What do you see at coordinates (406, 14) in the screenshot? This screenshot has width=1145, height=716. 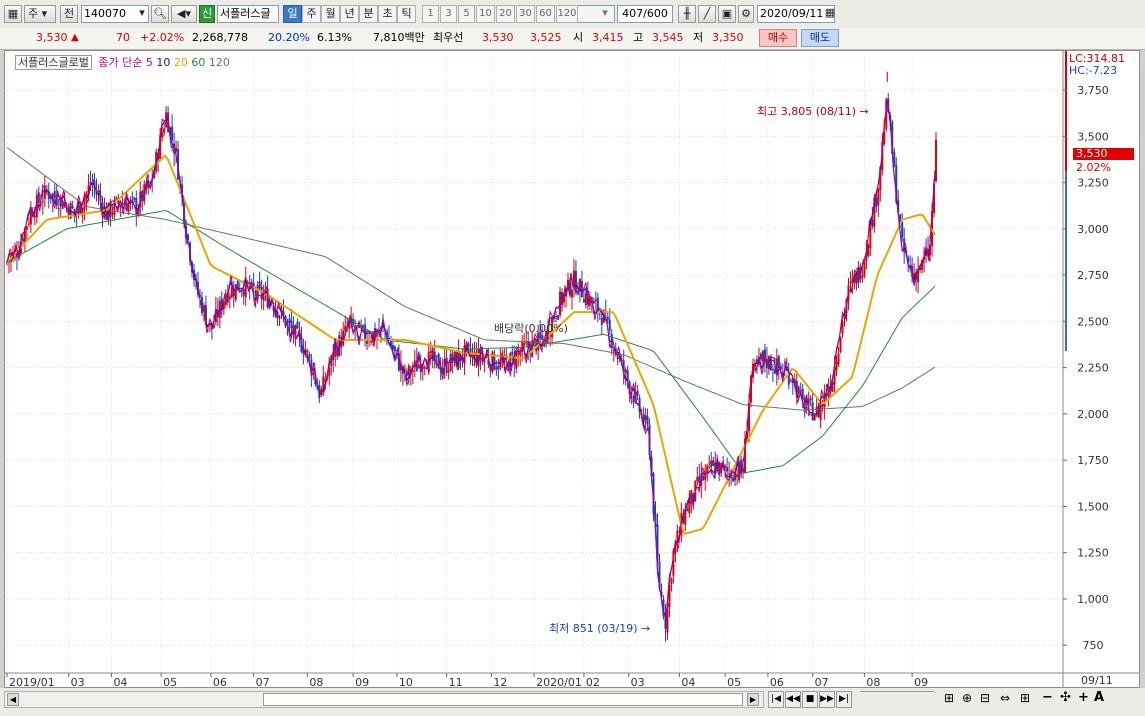 I see `period-tab-6: 틱` at bounding box center [406, 14].